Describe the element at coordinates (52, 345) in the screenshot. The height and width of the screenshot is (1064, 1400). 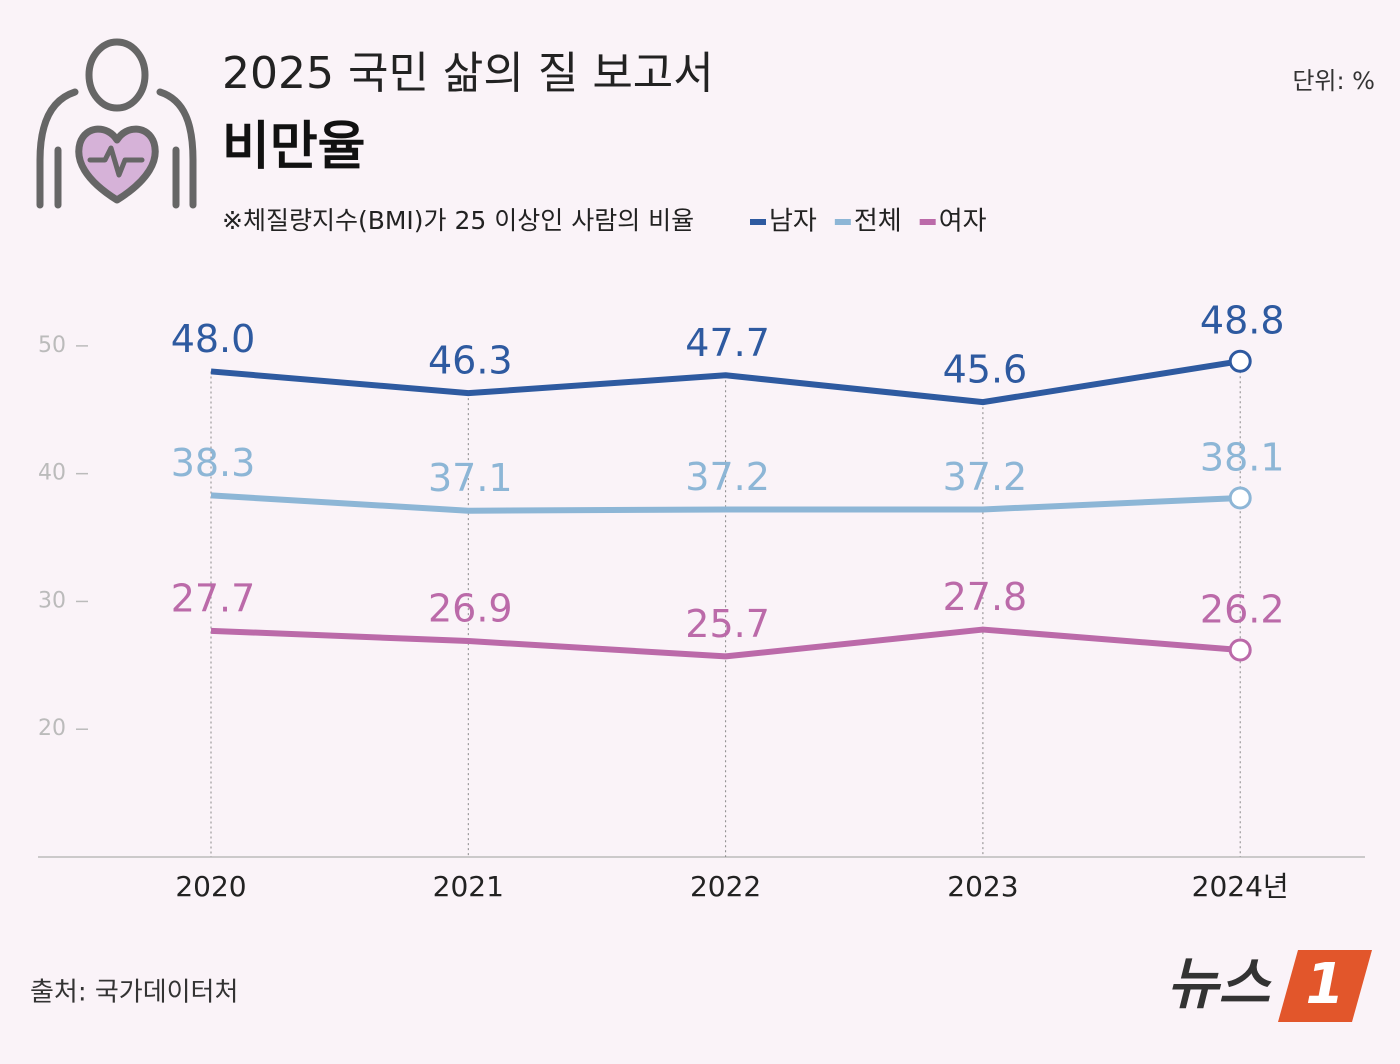
I see `y-tick-label: 50` at that location.